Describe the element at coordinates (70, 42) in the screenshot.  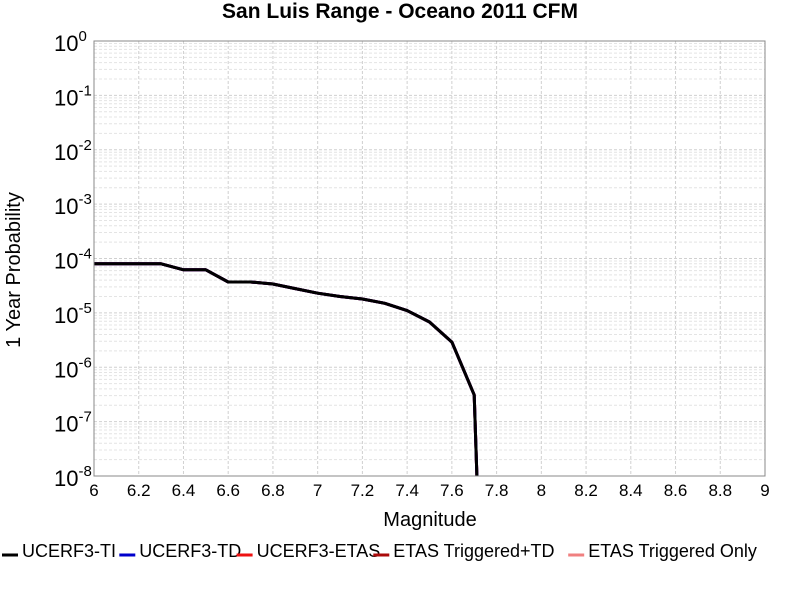
I see `y-tick-label: 10⁰` at that location.